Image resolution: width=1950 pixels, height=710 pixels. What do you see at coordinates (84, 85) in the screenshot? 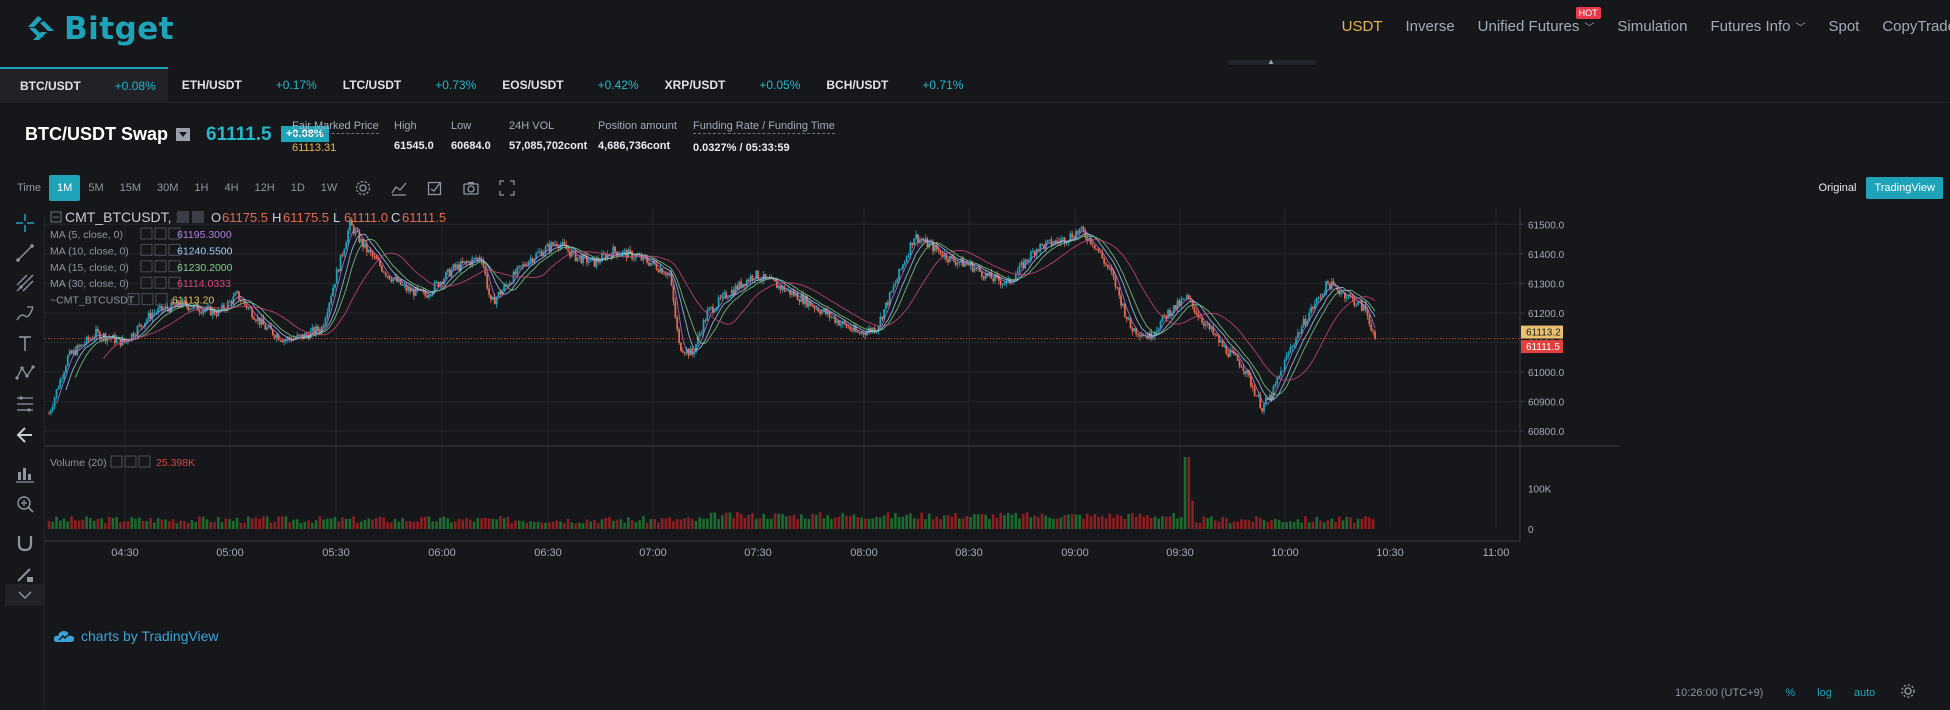
I see `symbol-tab-btc-usdt: BTC/USDT +0.08%` at bounding box center [84, 85].